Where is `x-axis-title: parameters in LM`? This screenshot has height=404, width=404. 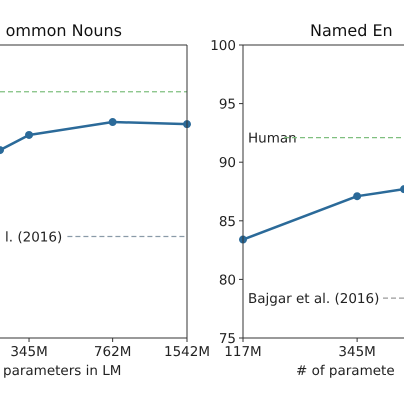 x-axis-title: parameters in LM is located at coordinates (62, 371).